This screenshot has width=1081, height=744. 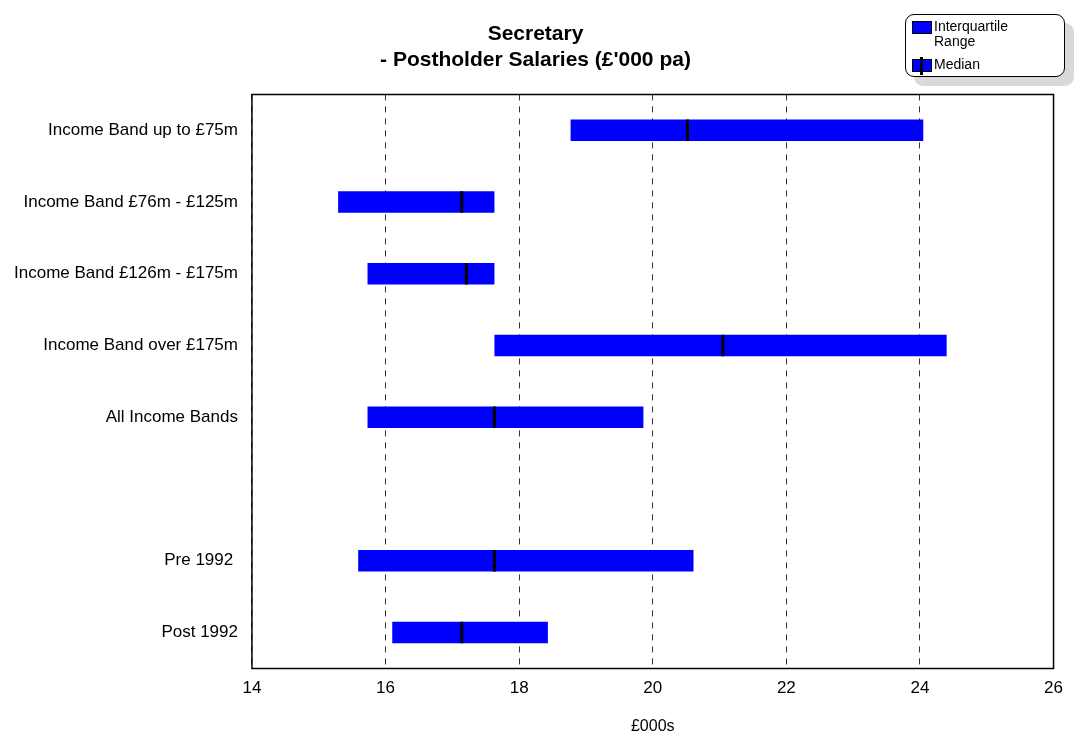 What do you see at coordinates (652, 725) in the screenshot?
I see `x-axis-title: £000s` at bounding box center [652, 725].